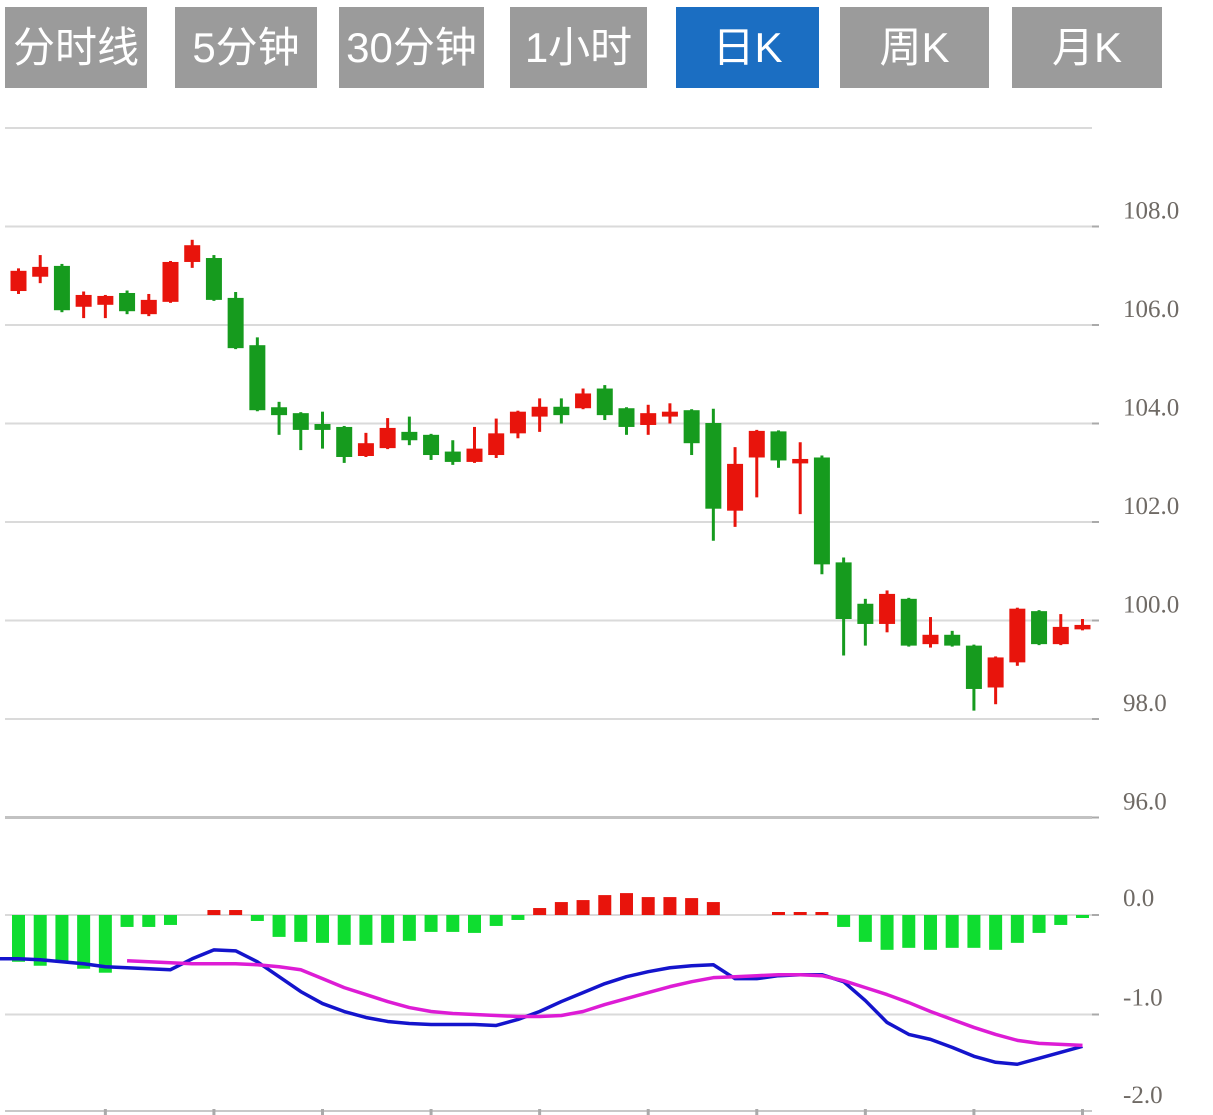 Image resolution: width=1213 pixels, height=1115 pixels. I want to click on macd-lines, so click(541, 1007).